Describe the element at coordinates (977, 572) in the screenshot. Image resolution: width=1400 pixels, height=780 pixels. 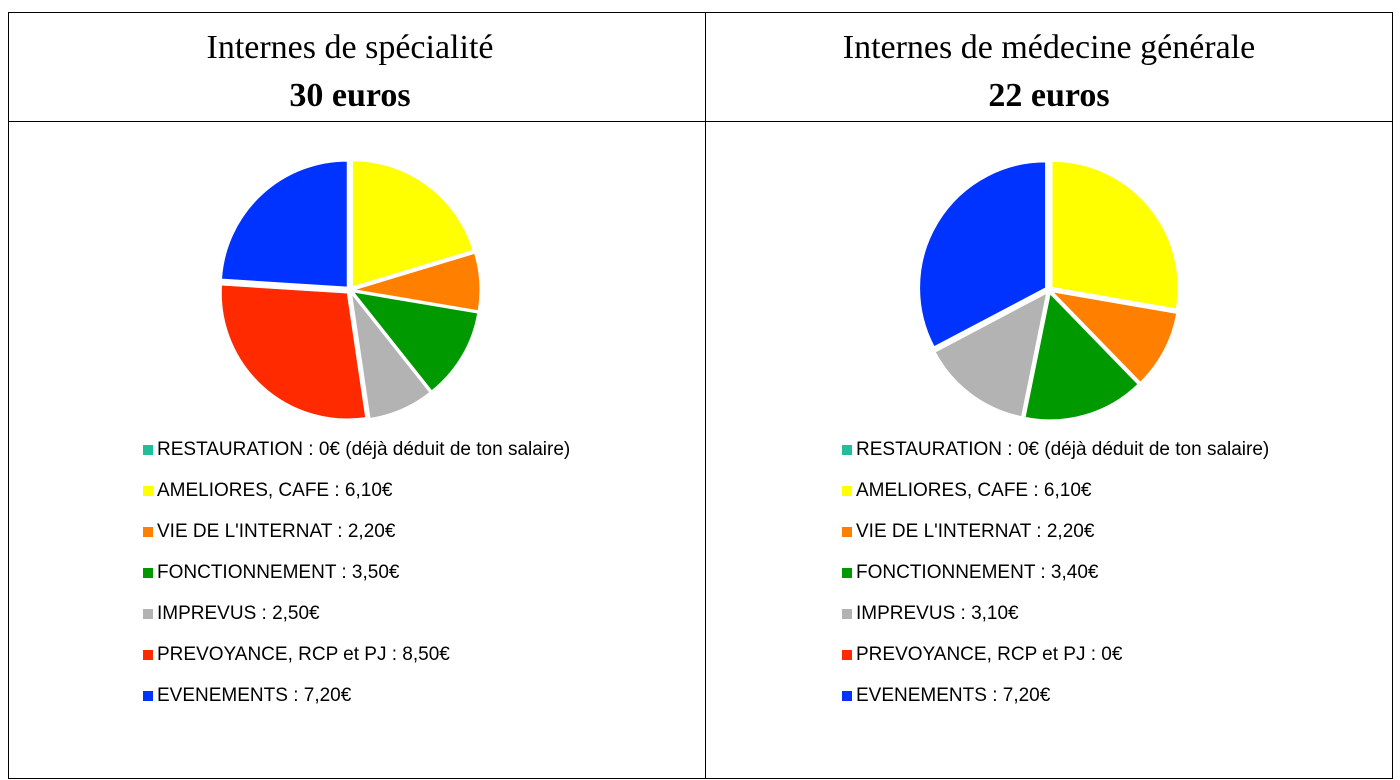
I see `legend-label: FONCTIONNEMENT : 3,40€` at that location.